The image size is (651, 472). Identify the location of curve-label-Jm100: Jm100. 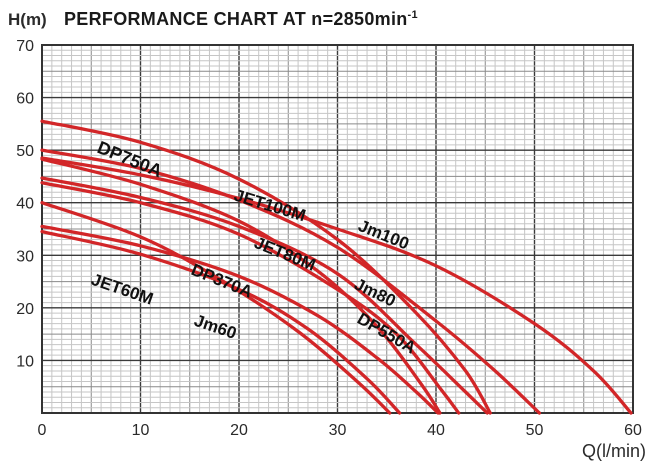
(384, 234).